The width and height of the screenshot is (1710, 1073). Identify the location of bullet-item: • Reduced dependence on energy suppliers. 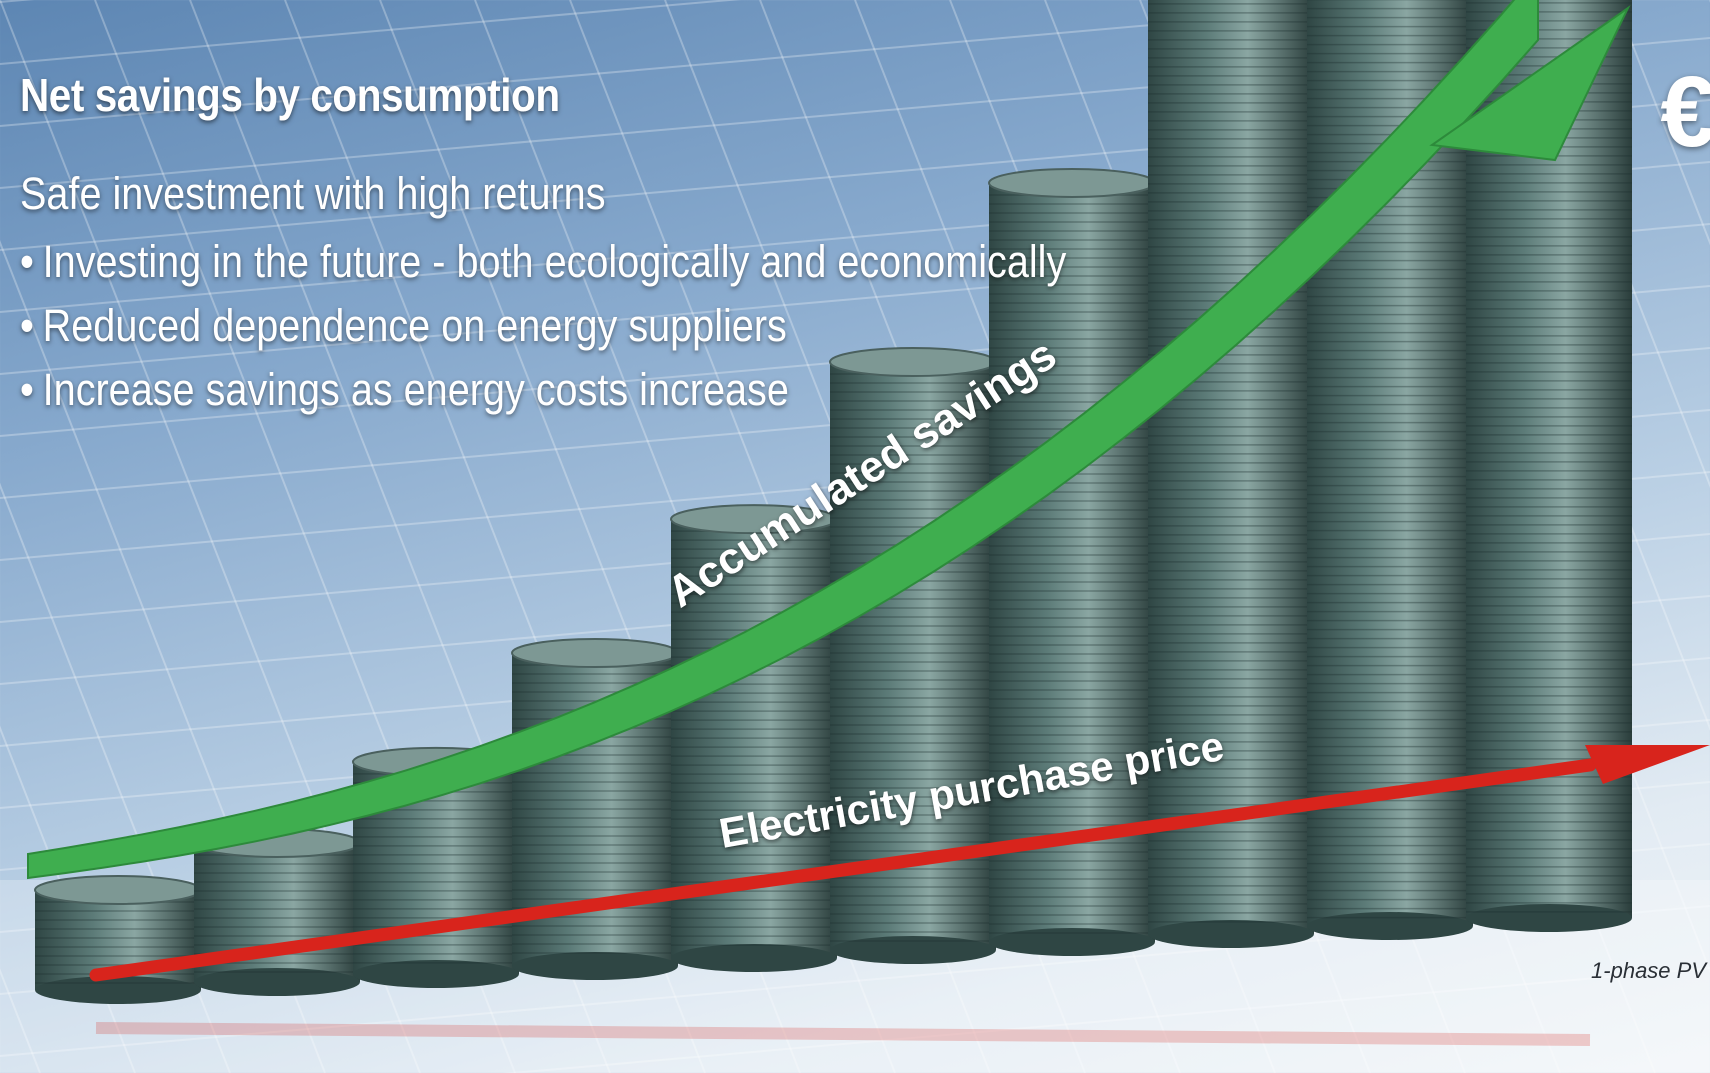
(543, 326).